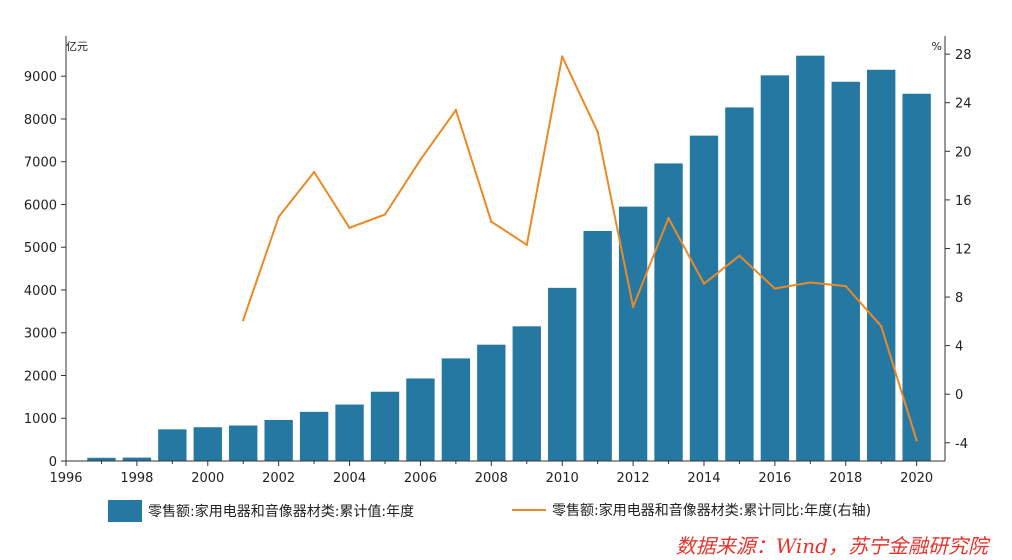 This screenshot has width=1012, height=560. Describe the element at coordinates (597, 132) in the screenshot. I see `growth-point-2011` at that location.